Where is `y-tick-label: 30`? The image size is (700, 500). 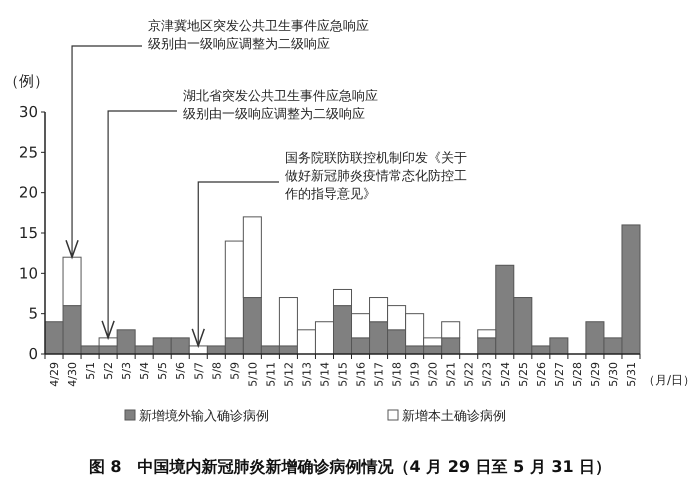 y-tick-label: 30 is located at coordinates (28, 112).